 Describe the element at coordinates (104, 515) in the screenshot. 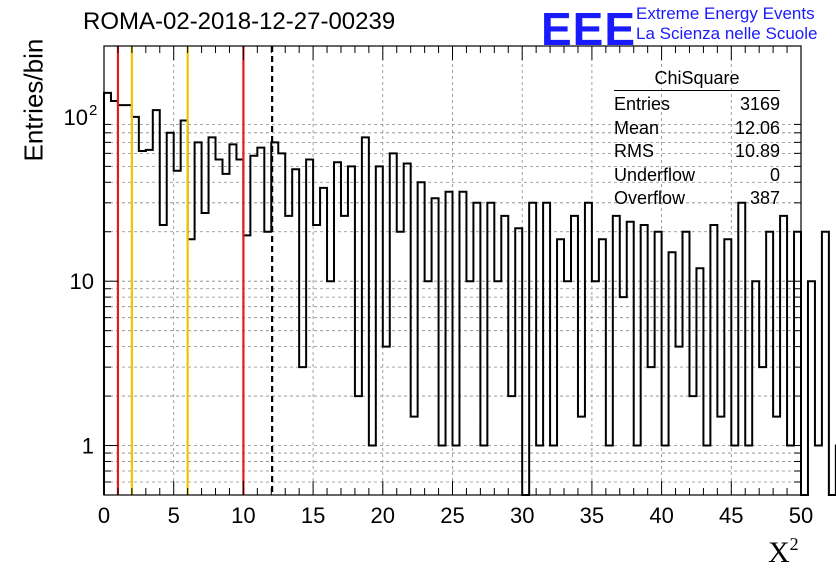

I see `x-tick-label: 0` at that location.